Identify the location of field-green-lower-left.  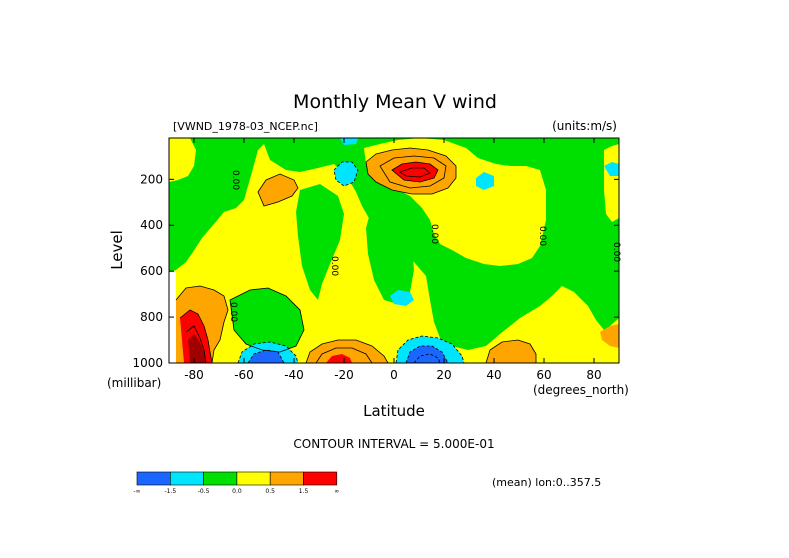
(267, 320).